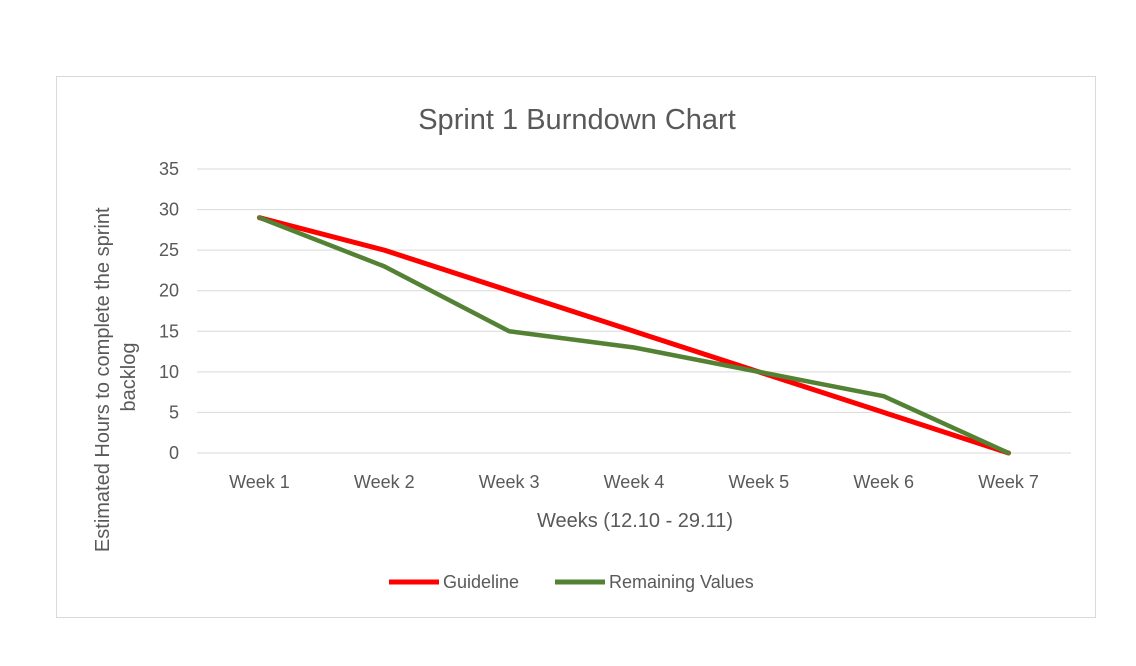  I want to click on y-tick-label: 15, so click(169, 331).